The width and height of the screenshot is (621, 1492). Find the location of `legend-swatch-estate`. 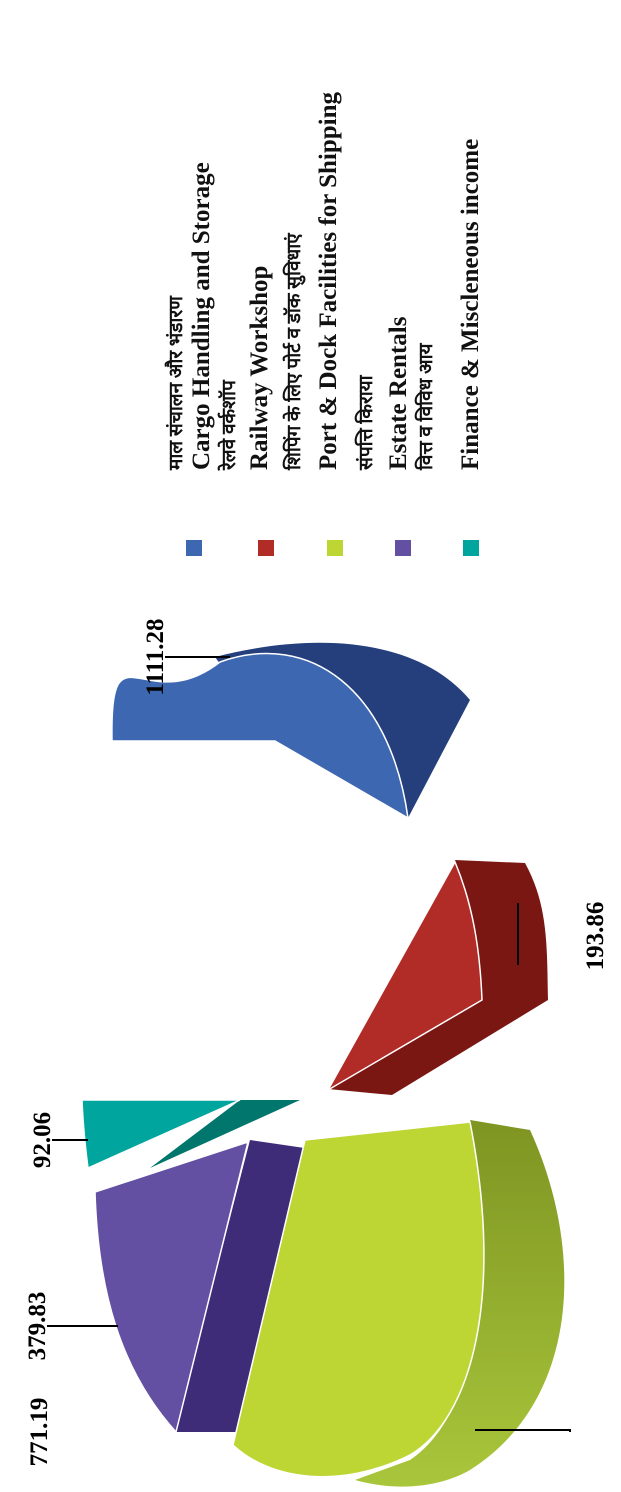

legend-swatch-estate is located at coordinates (403, 548).